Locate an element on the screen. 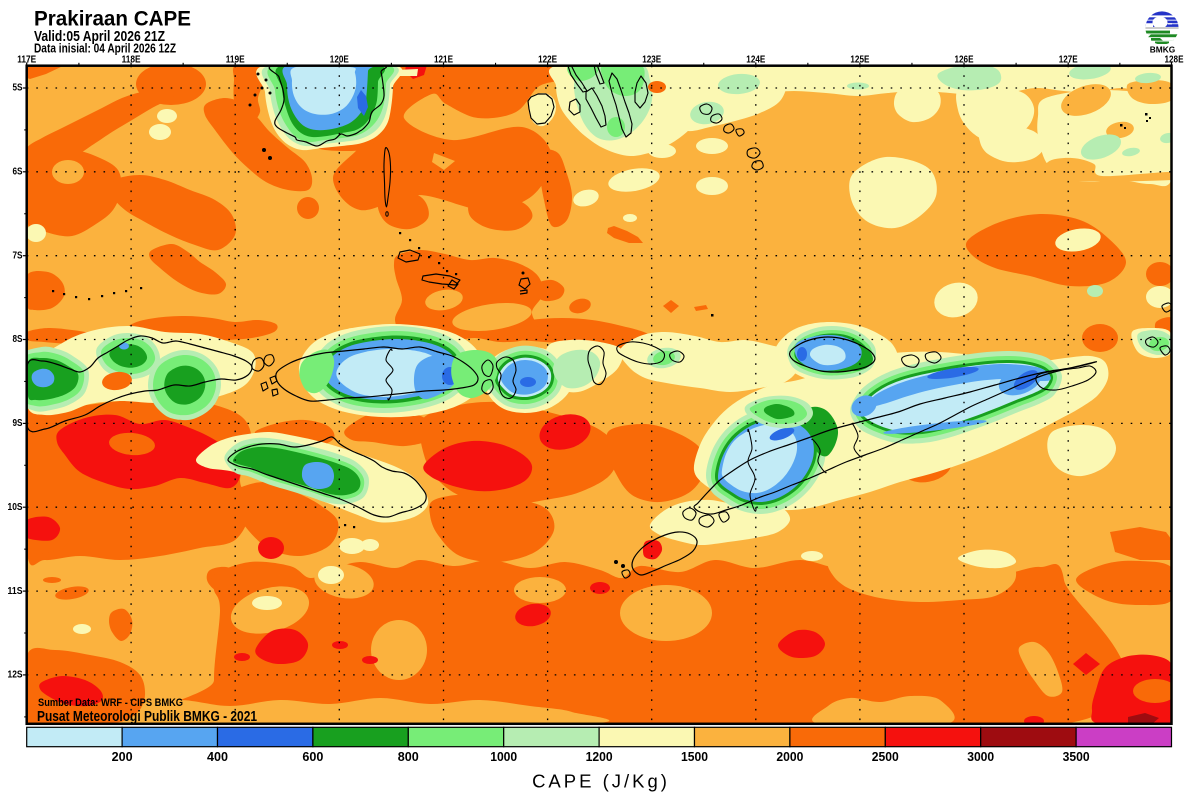 Image resolution: width=1200 pixels, height=800 pixels. svg-text: 124E is located at coordinates (755, 60).